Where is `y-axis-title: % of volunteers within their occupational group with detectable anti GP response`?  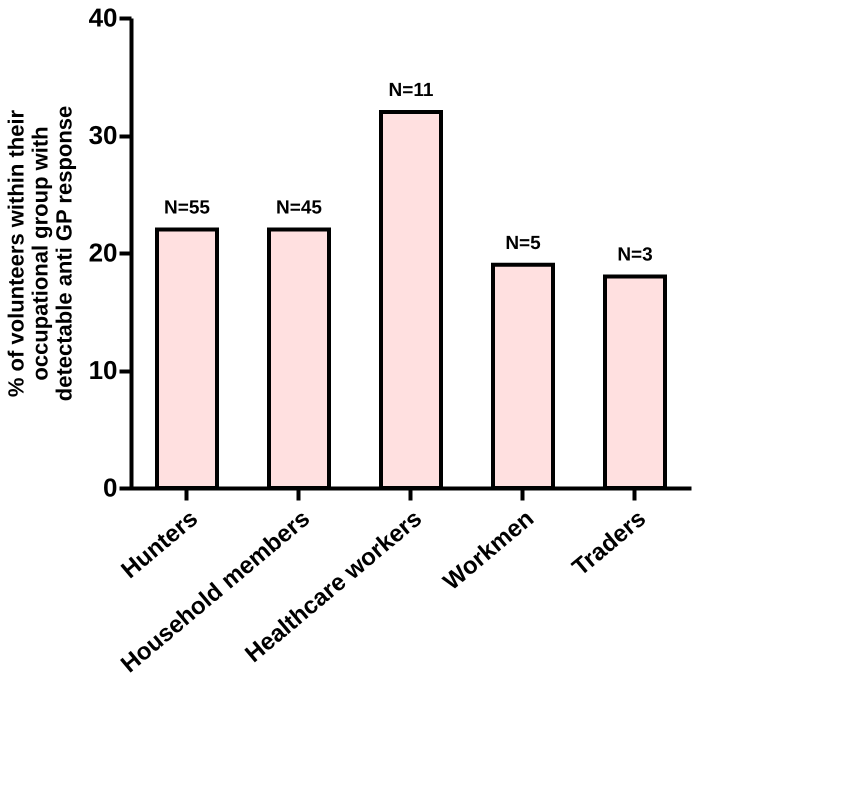
y-axis-title: % of volunteers within their occupational group with detectable anti GP response is located at coordinates (40, 254).